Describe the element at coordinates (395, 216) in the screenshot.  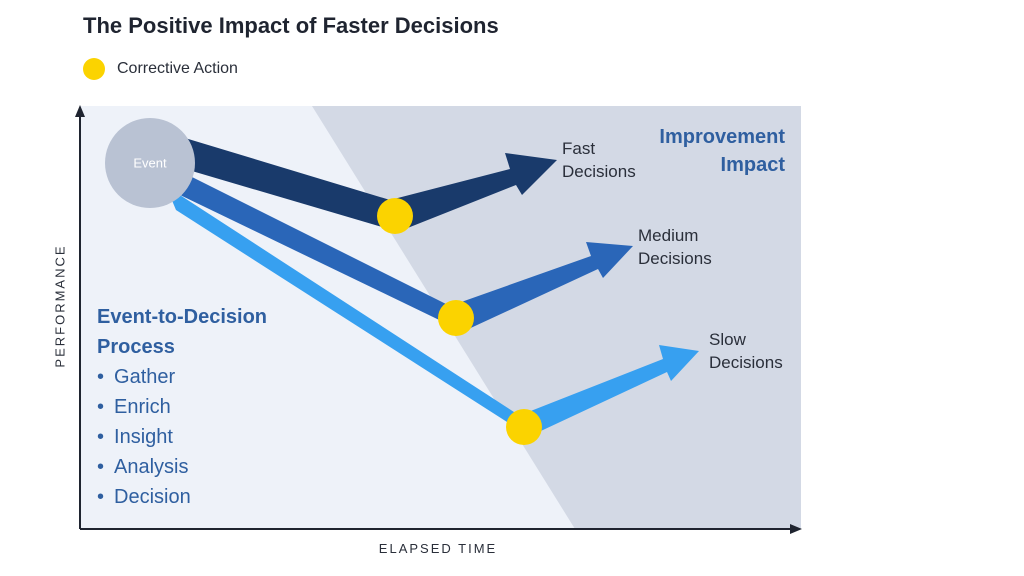
I see `fast-corrective-action-dot-icon` at that location.